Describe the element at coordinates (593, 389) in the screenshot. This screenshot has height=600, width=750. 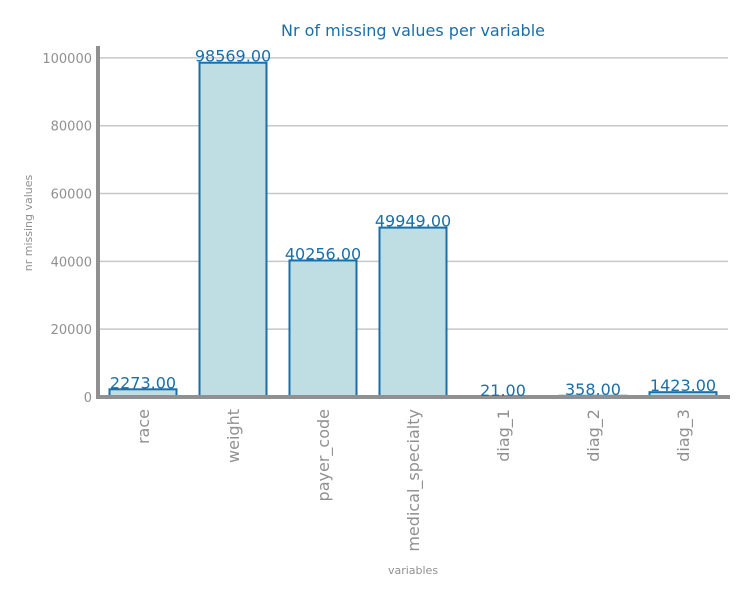
I see `data-label: 358.00` at that location.